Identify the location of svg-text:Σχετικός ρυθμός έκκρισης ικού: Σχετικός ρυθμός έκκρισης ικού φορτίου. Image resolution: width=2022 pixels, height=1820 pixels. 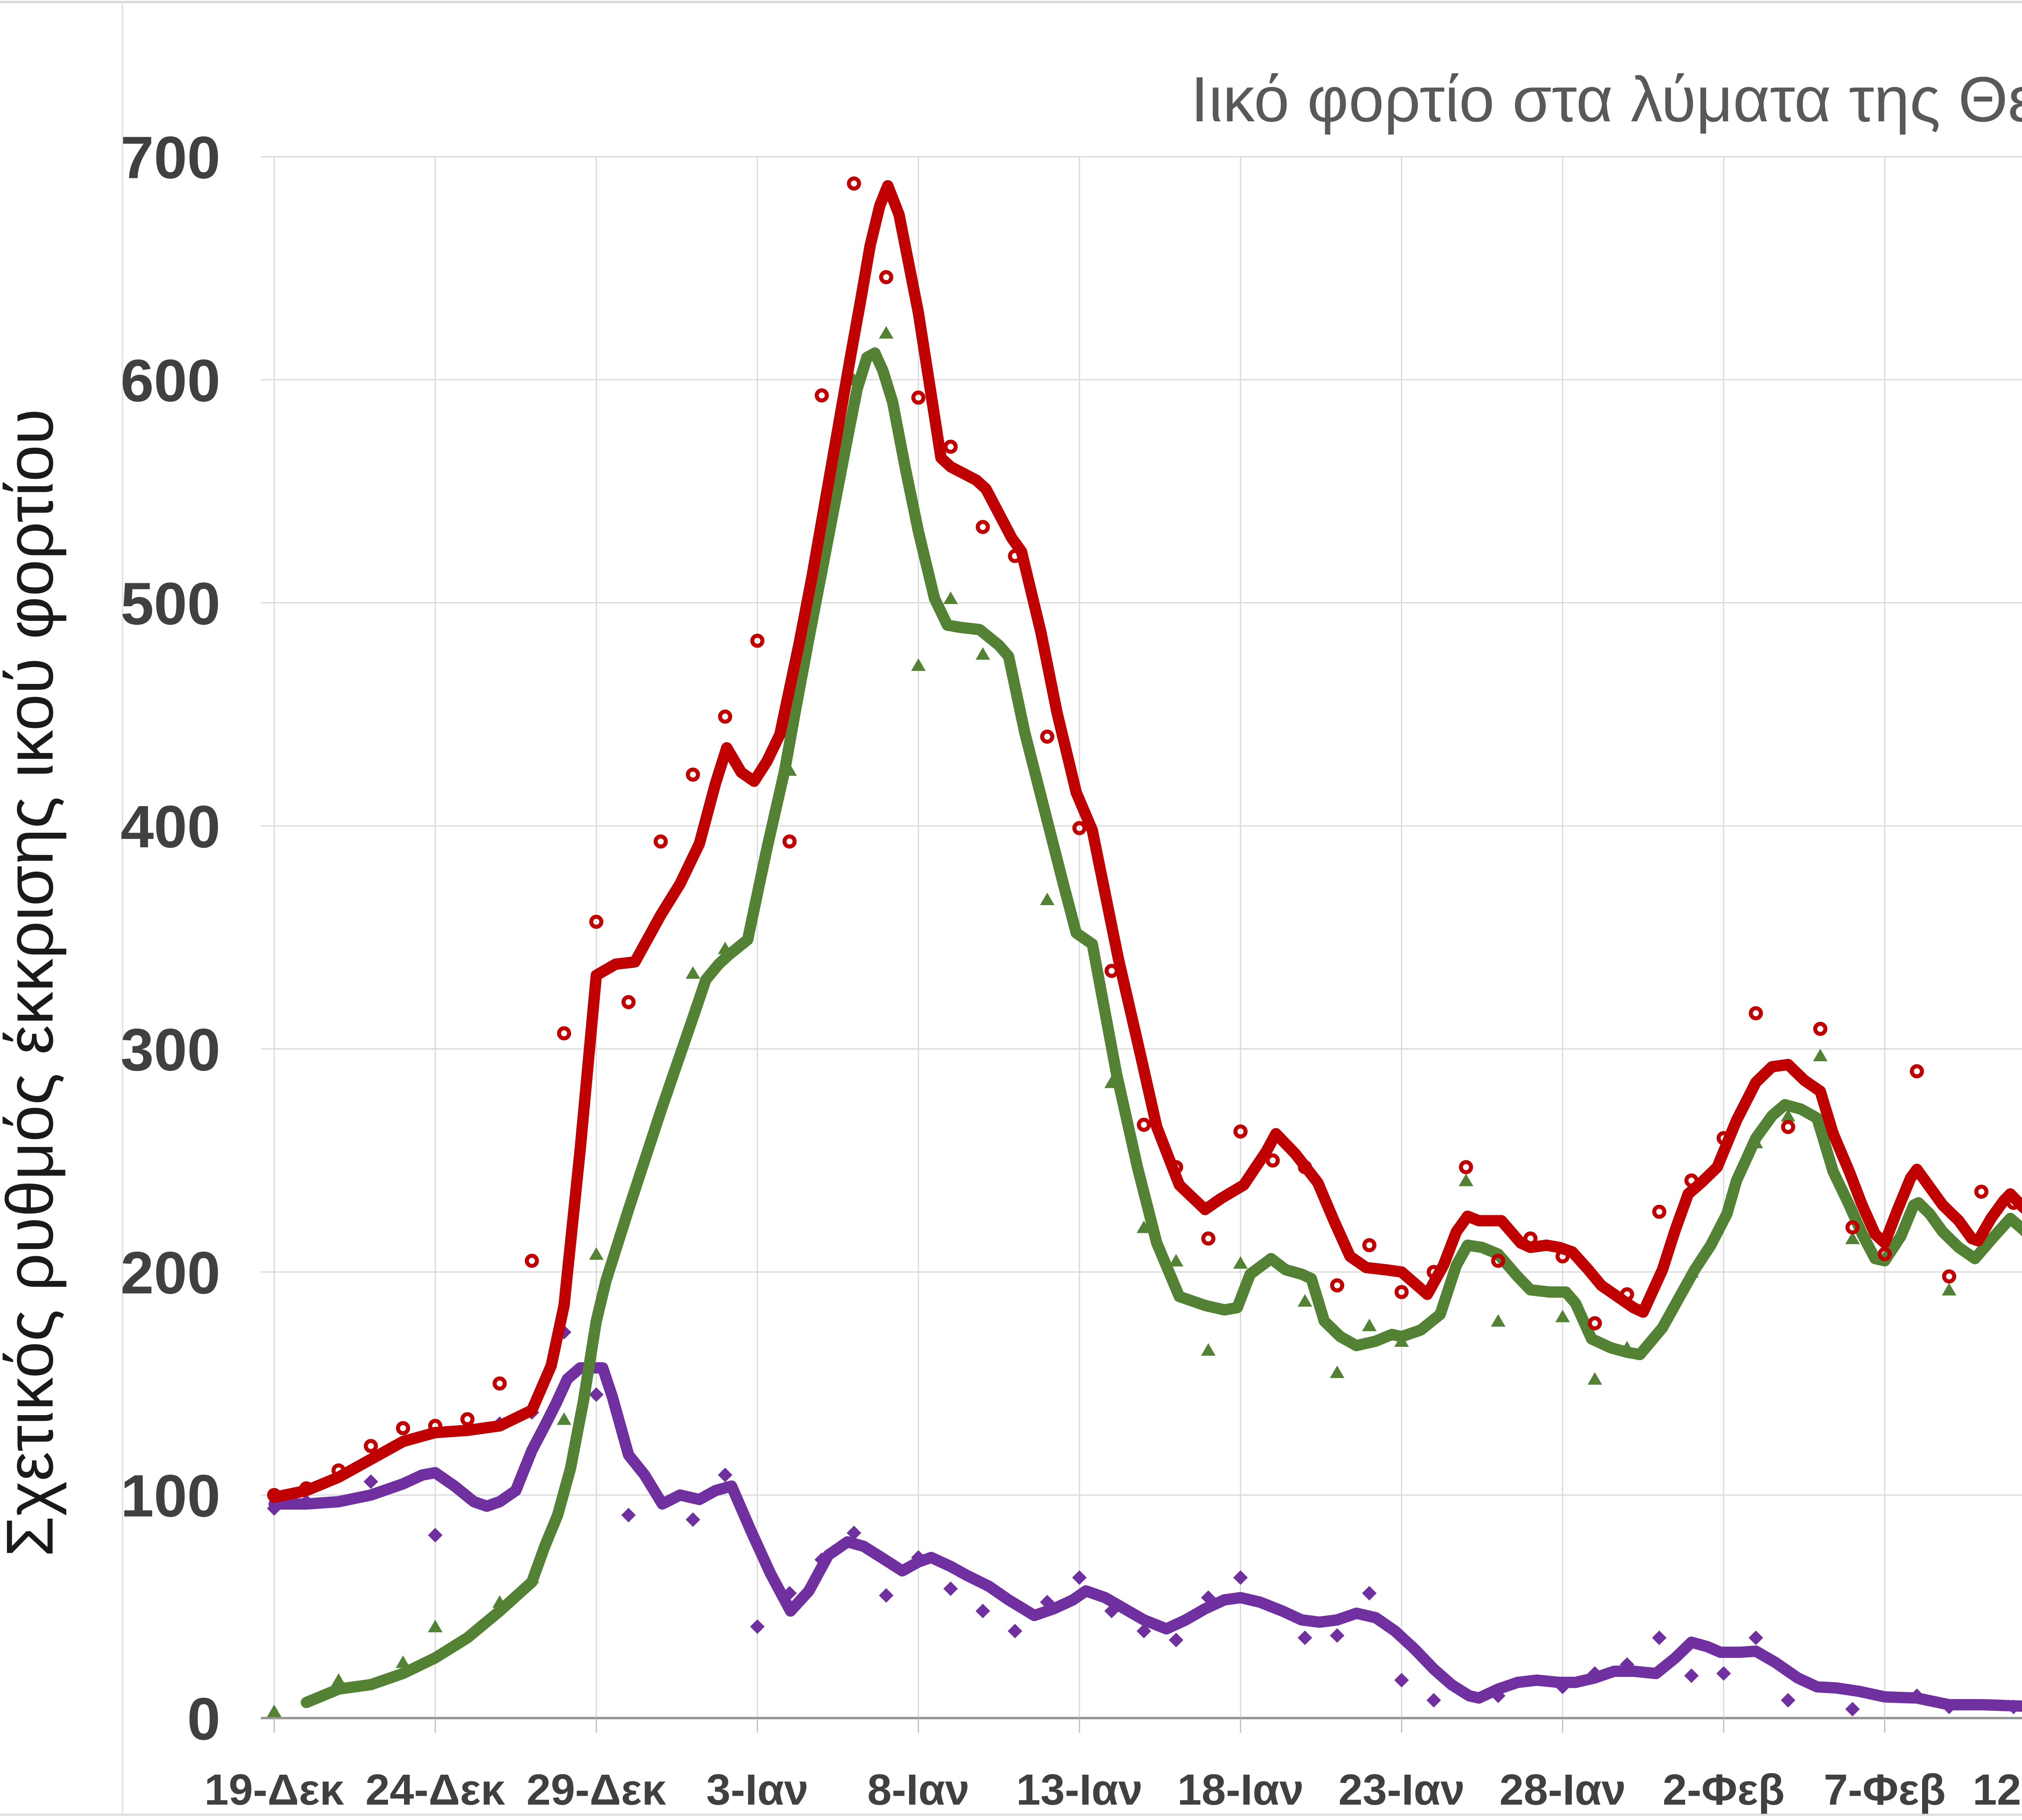
(33, 982).